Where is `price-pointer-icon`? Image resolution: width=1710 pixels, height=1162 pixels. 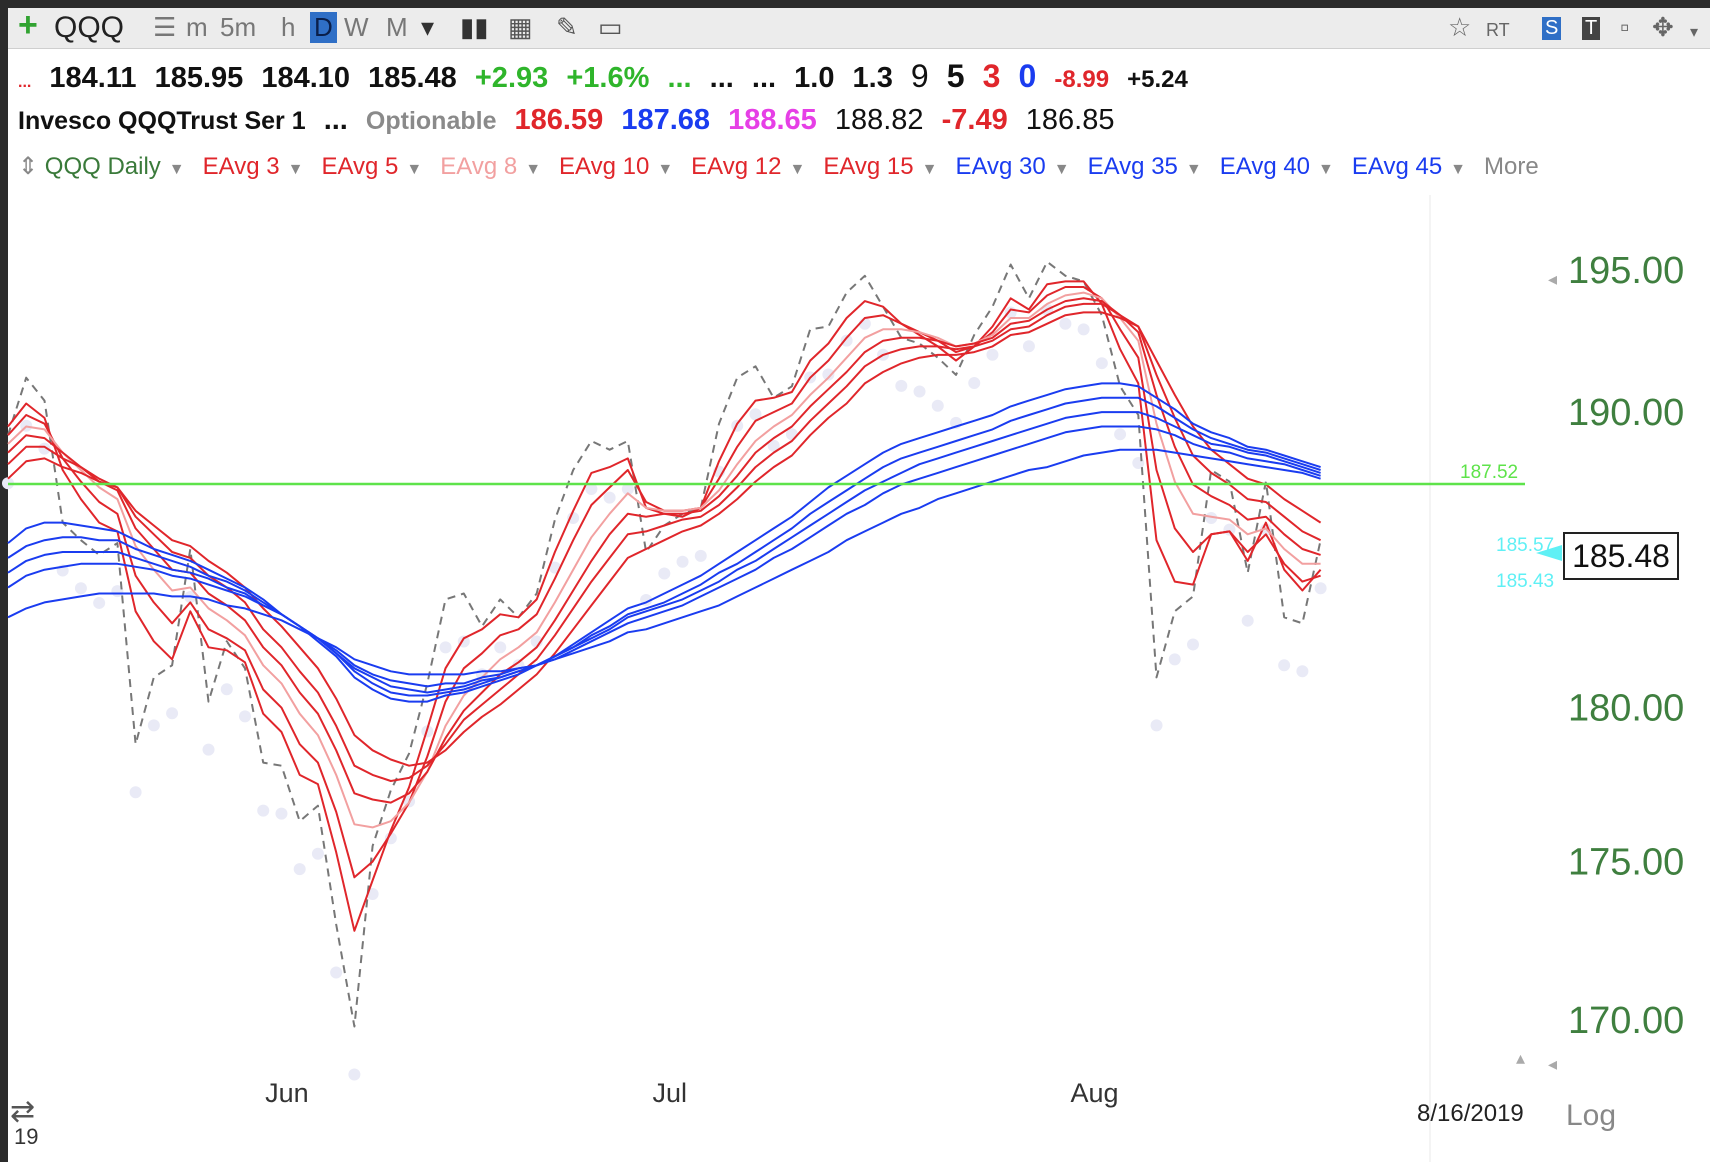 price-pointer-icon is located at coordinates (1549, 553).